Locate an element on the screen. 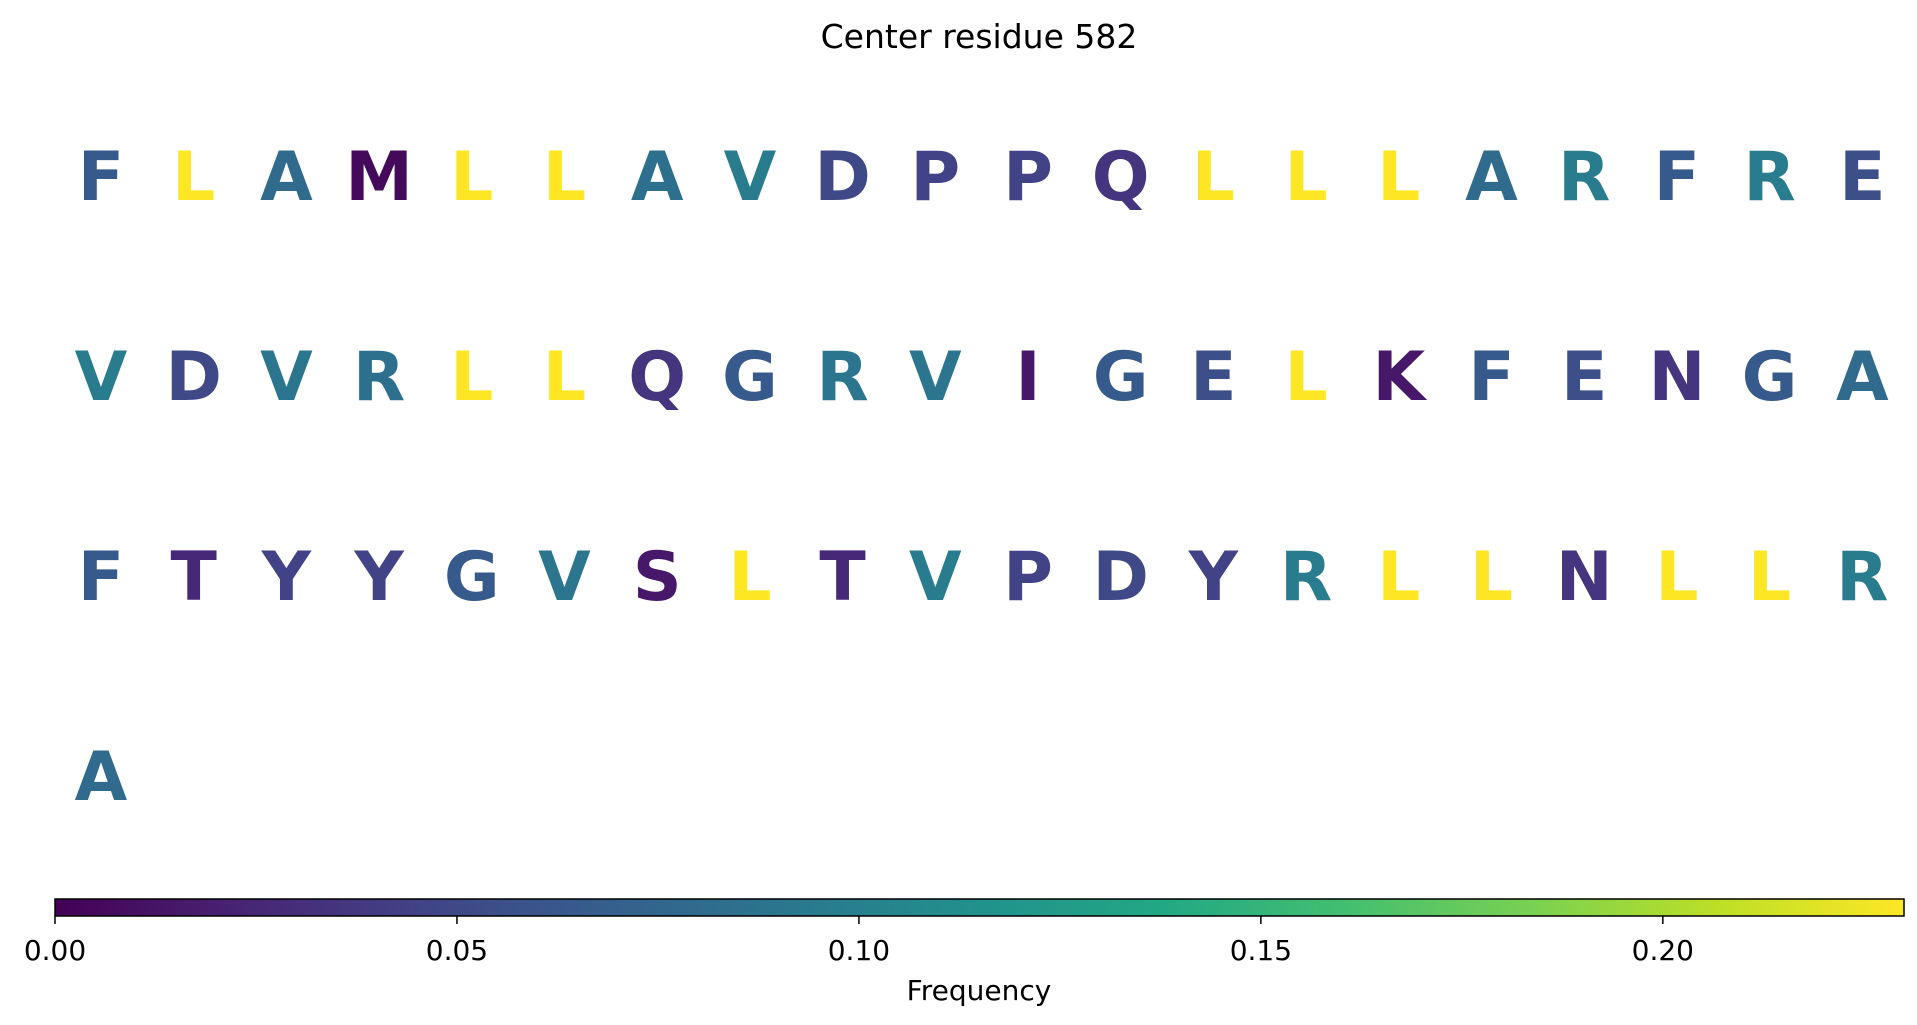  residue-letter: I is located at coordinates (1027, 377).